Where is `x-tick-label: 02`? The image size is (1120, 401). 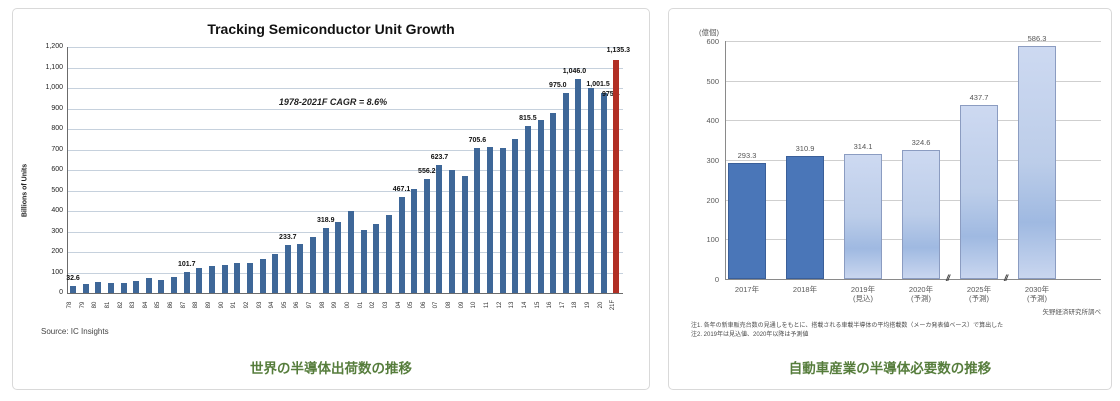
x-tick-label: 02 is located at coordinates (373, 305).